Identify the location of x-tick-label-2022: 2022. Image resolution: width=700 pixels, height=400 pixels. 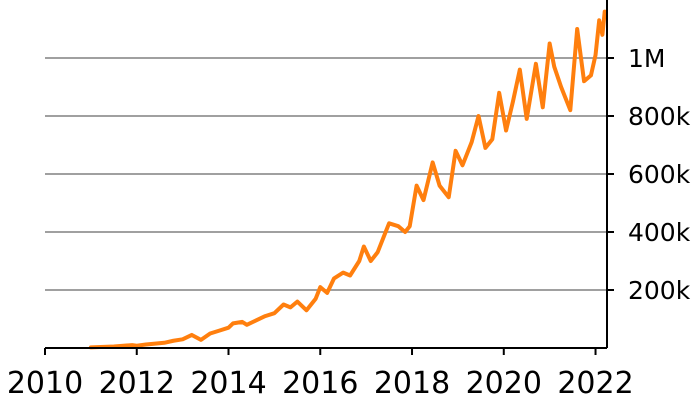
(595, 383).